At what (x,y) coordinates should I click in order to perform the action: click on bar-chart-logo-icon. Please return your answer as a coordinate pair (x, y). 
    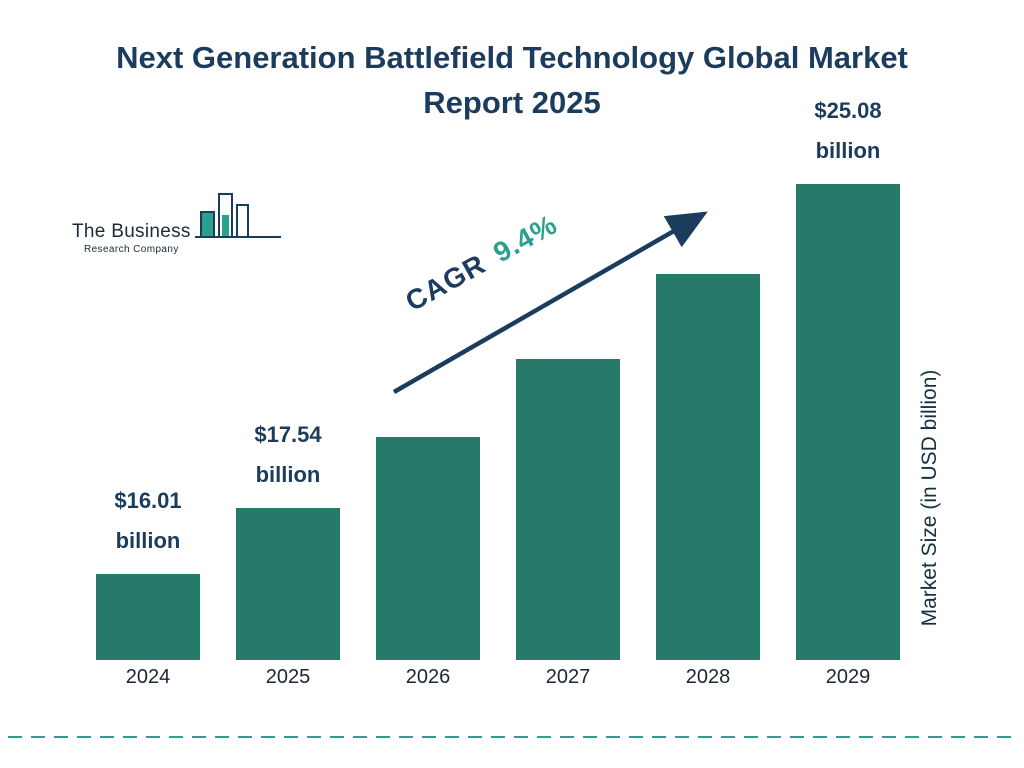
    Looking at the image, I should click on (238, 221).